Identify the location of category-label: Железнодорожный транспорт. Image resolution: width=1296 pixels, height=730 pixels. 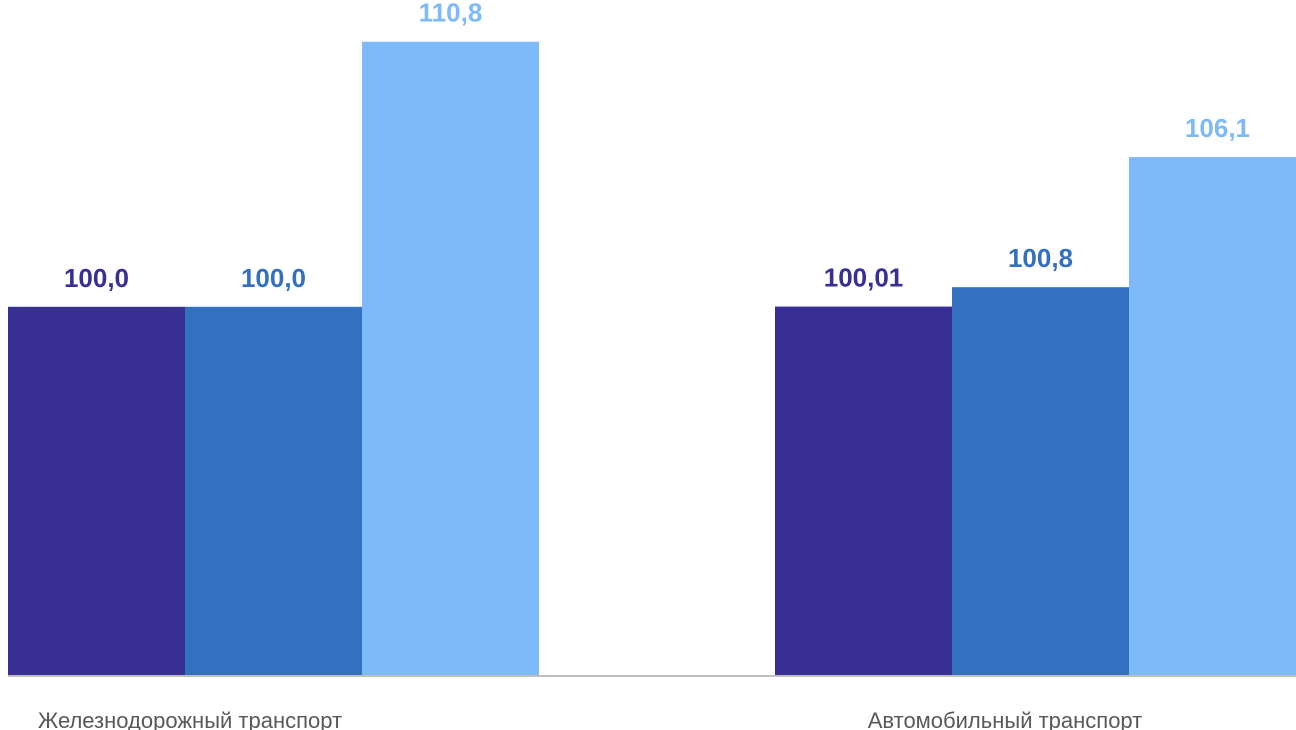
(190, 719).